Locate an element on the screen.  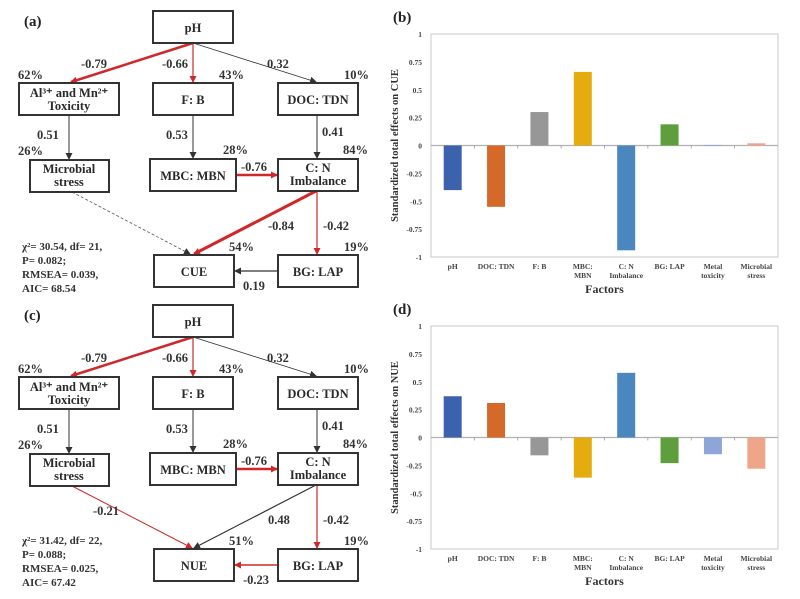
coef-ph-toxicity: -0.79 is located at coordinates (94, 358).